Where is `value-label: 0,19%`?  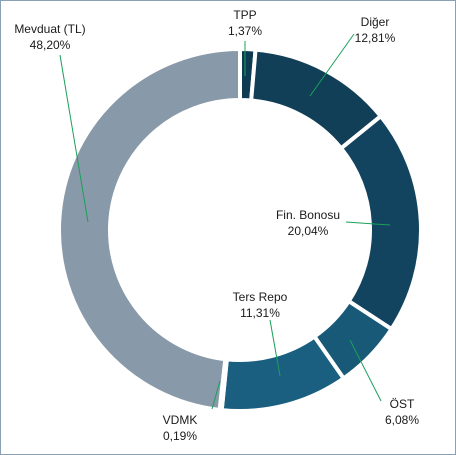
value-label: 0,19% is located at coordinates (180, 436).